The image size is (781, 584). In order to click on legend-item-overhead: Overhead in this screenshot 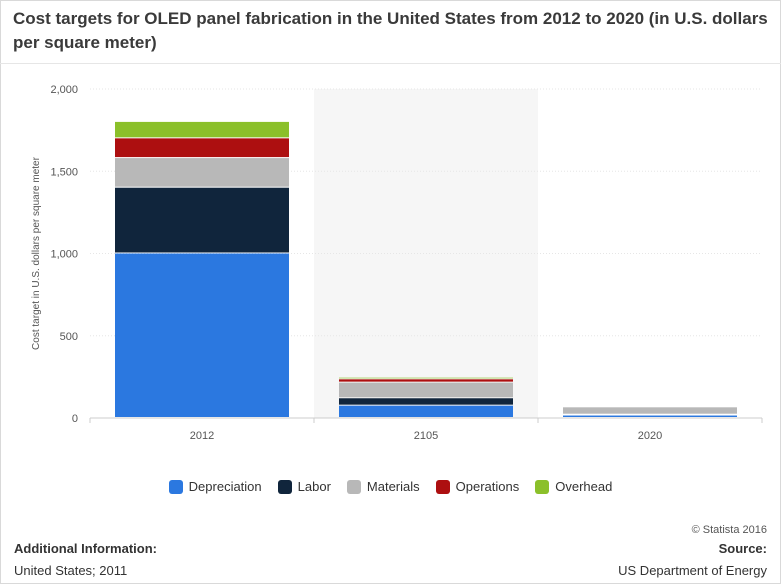, I will do `click(573, 486)`.